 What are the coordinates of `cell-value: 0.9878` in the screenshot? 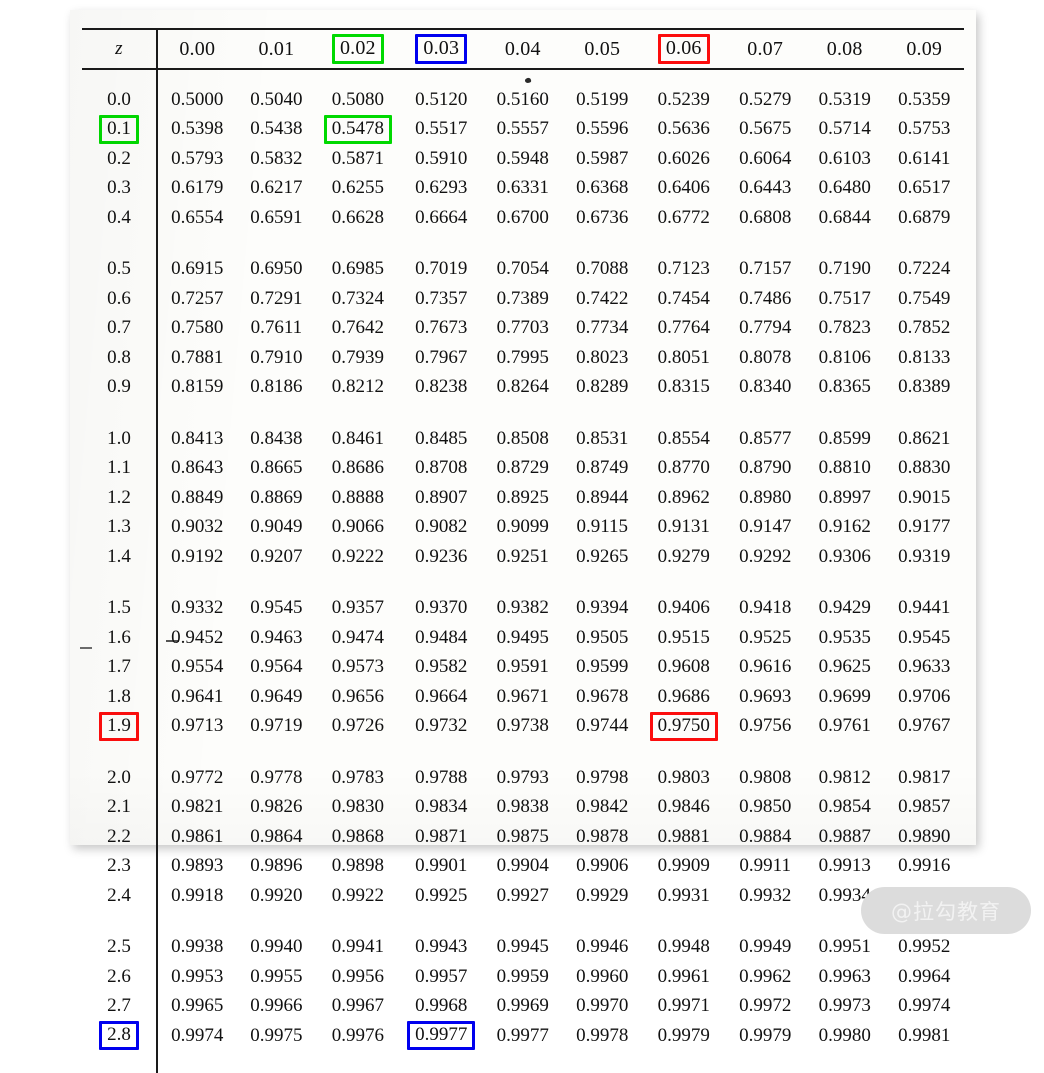 It's located at (602, 836).